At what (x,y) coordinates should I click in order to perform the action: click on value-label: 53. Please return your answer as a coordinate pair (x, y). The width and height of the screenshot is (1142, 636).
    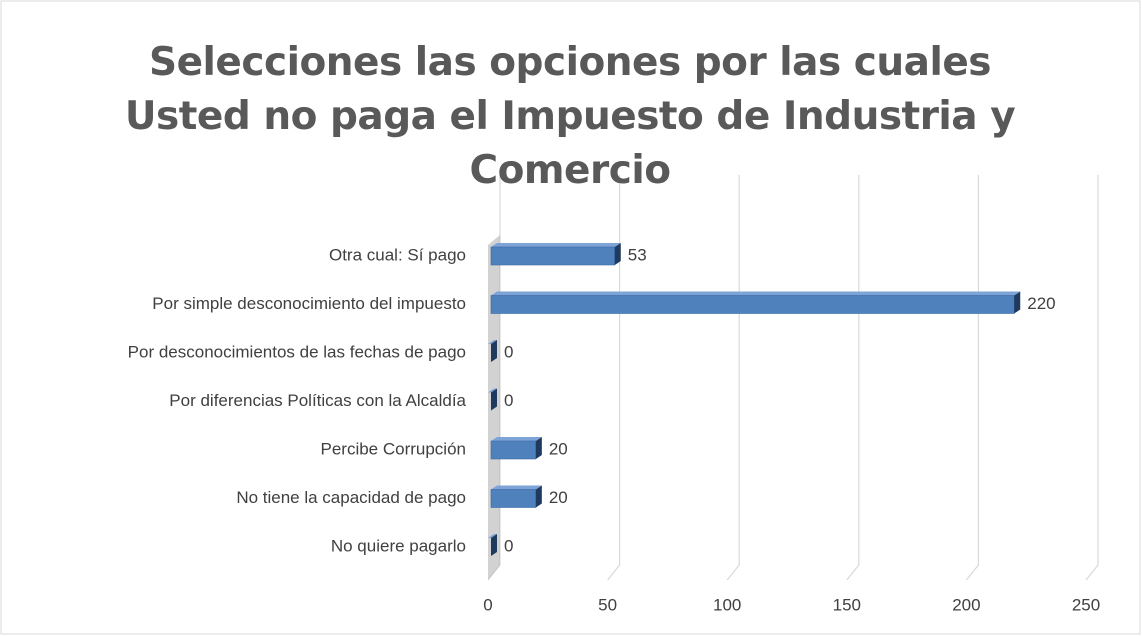
    Looking at the image, I should click on (637, 254).